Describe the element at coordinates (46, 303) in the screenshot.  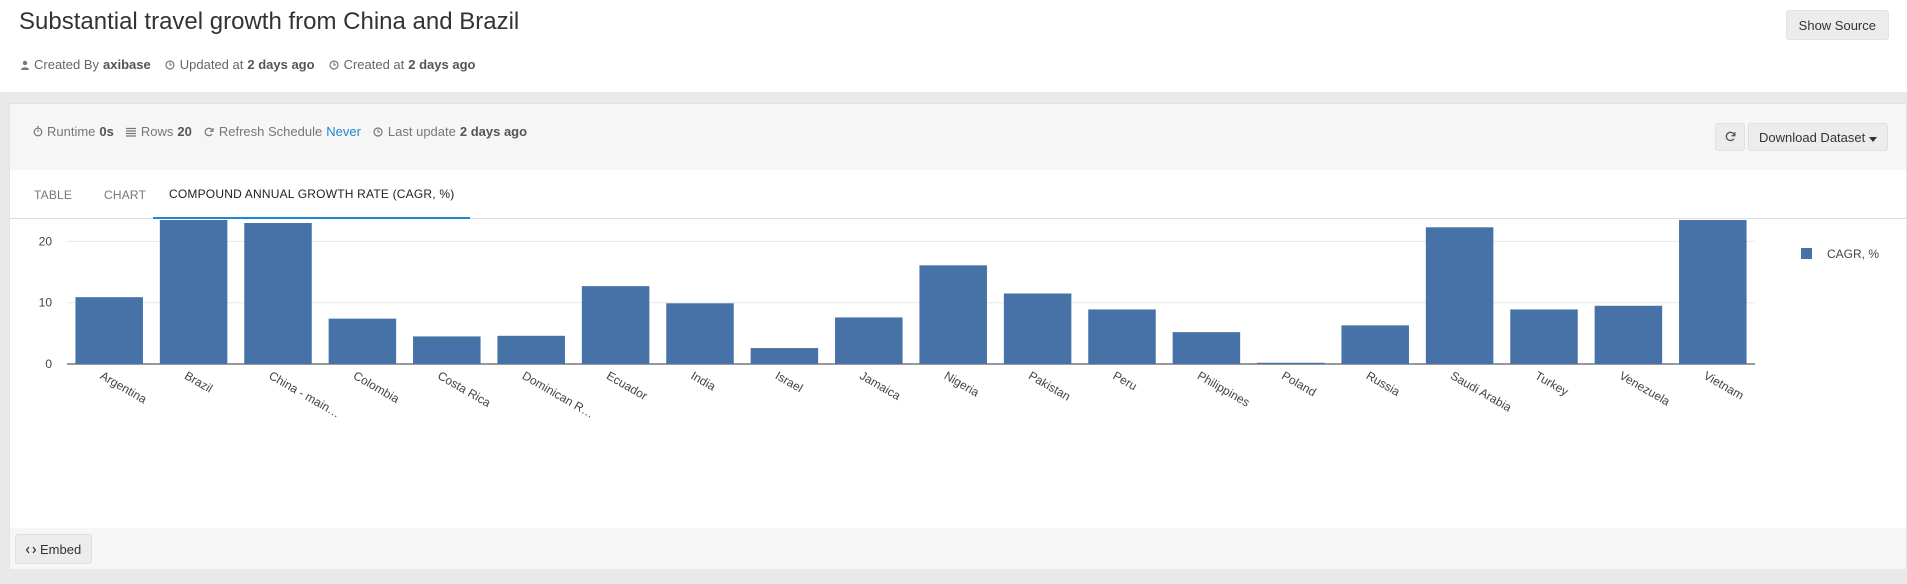
I see `y-tick-label: 10` at that location.